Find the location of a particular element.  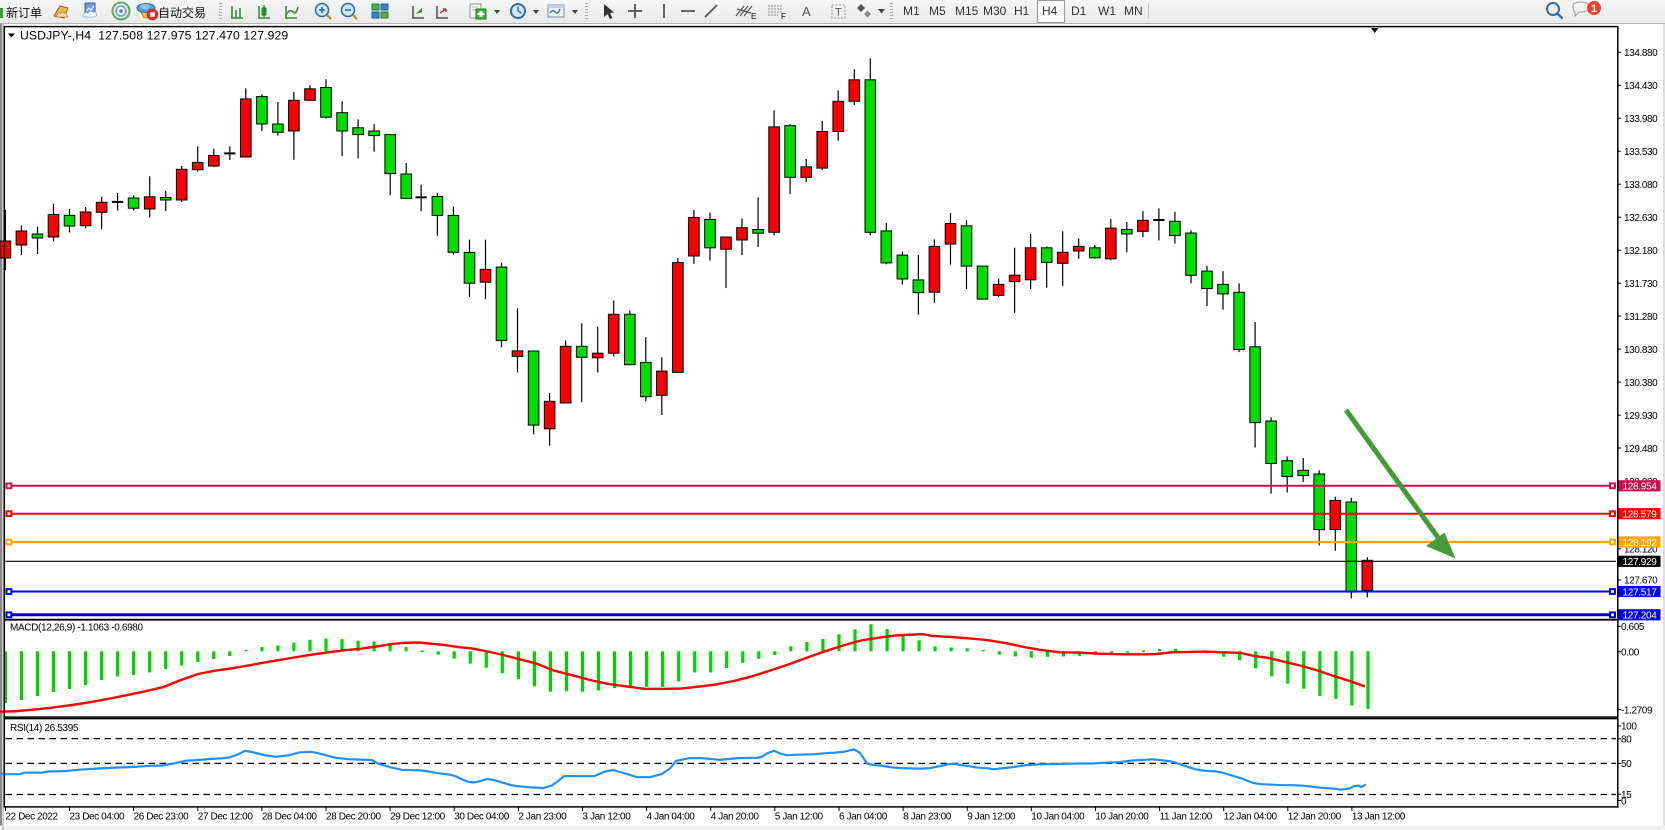

svg-text: 134.430 is located at coordinates (1641, 86).